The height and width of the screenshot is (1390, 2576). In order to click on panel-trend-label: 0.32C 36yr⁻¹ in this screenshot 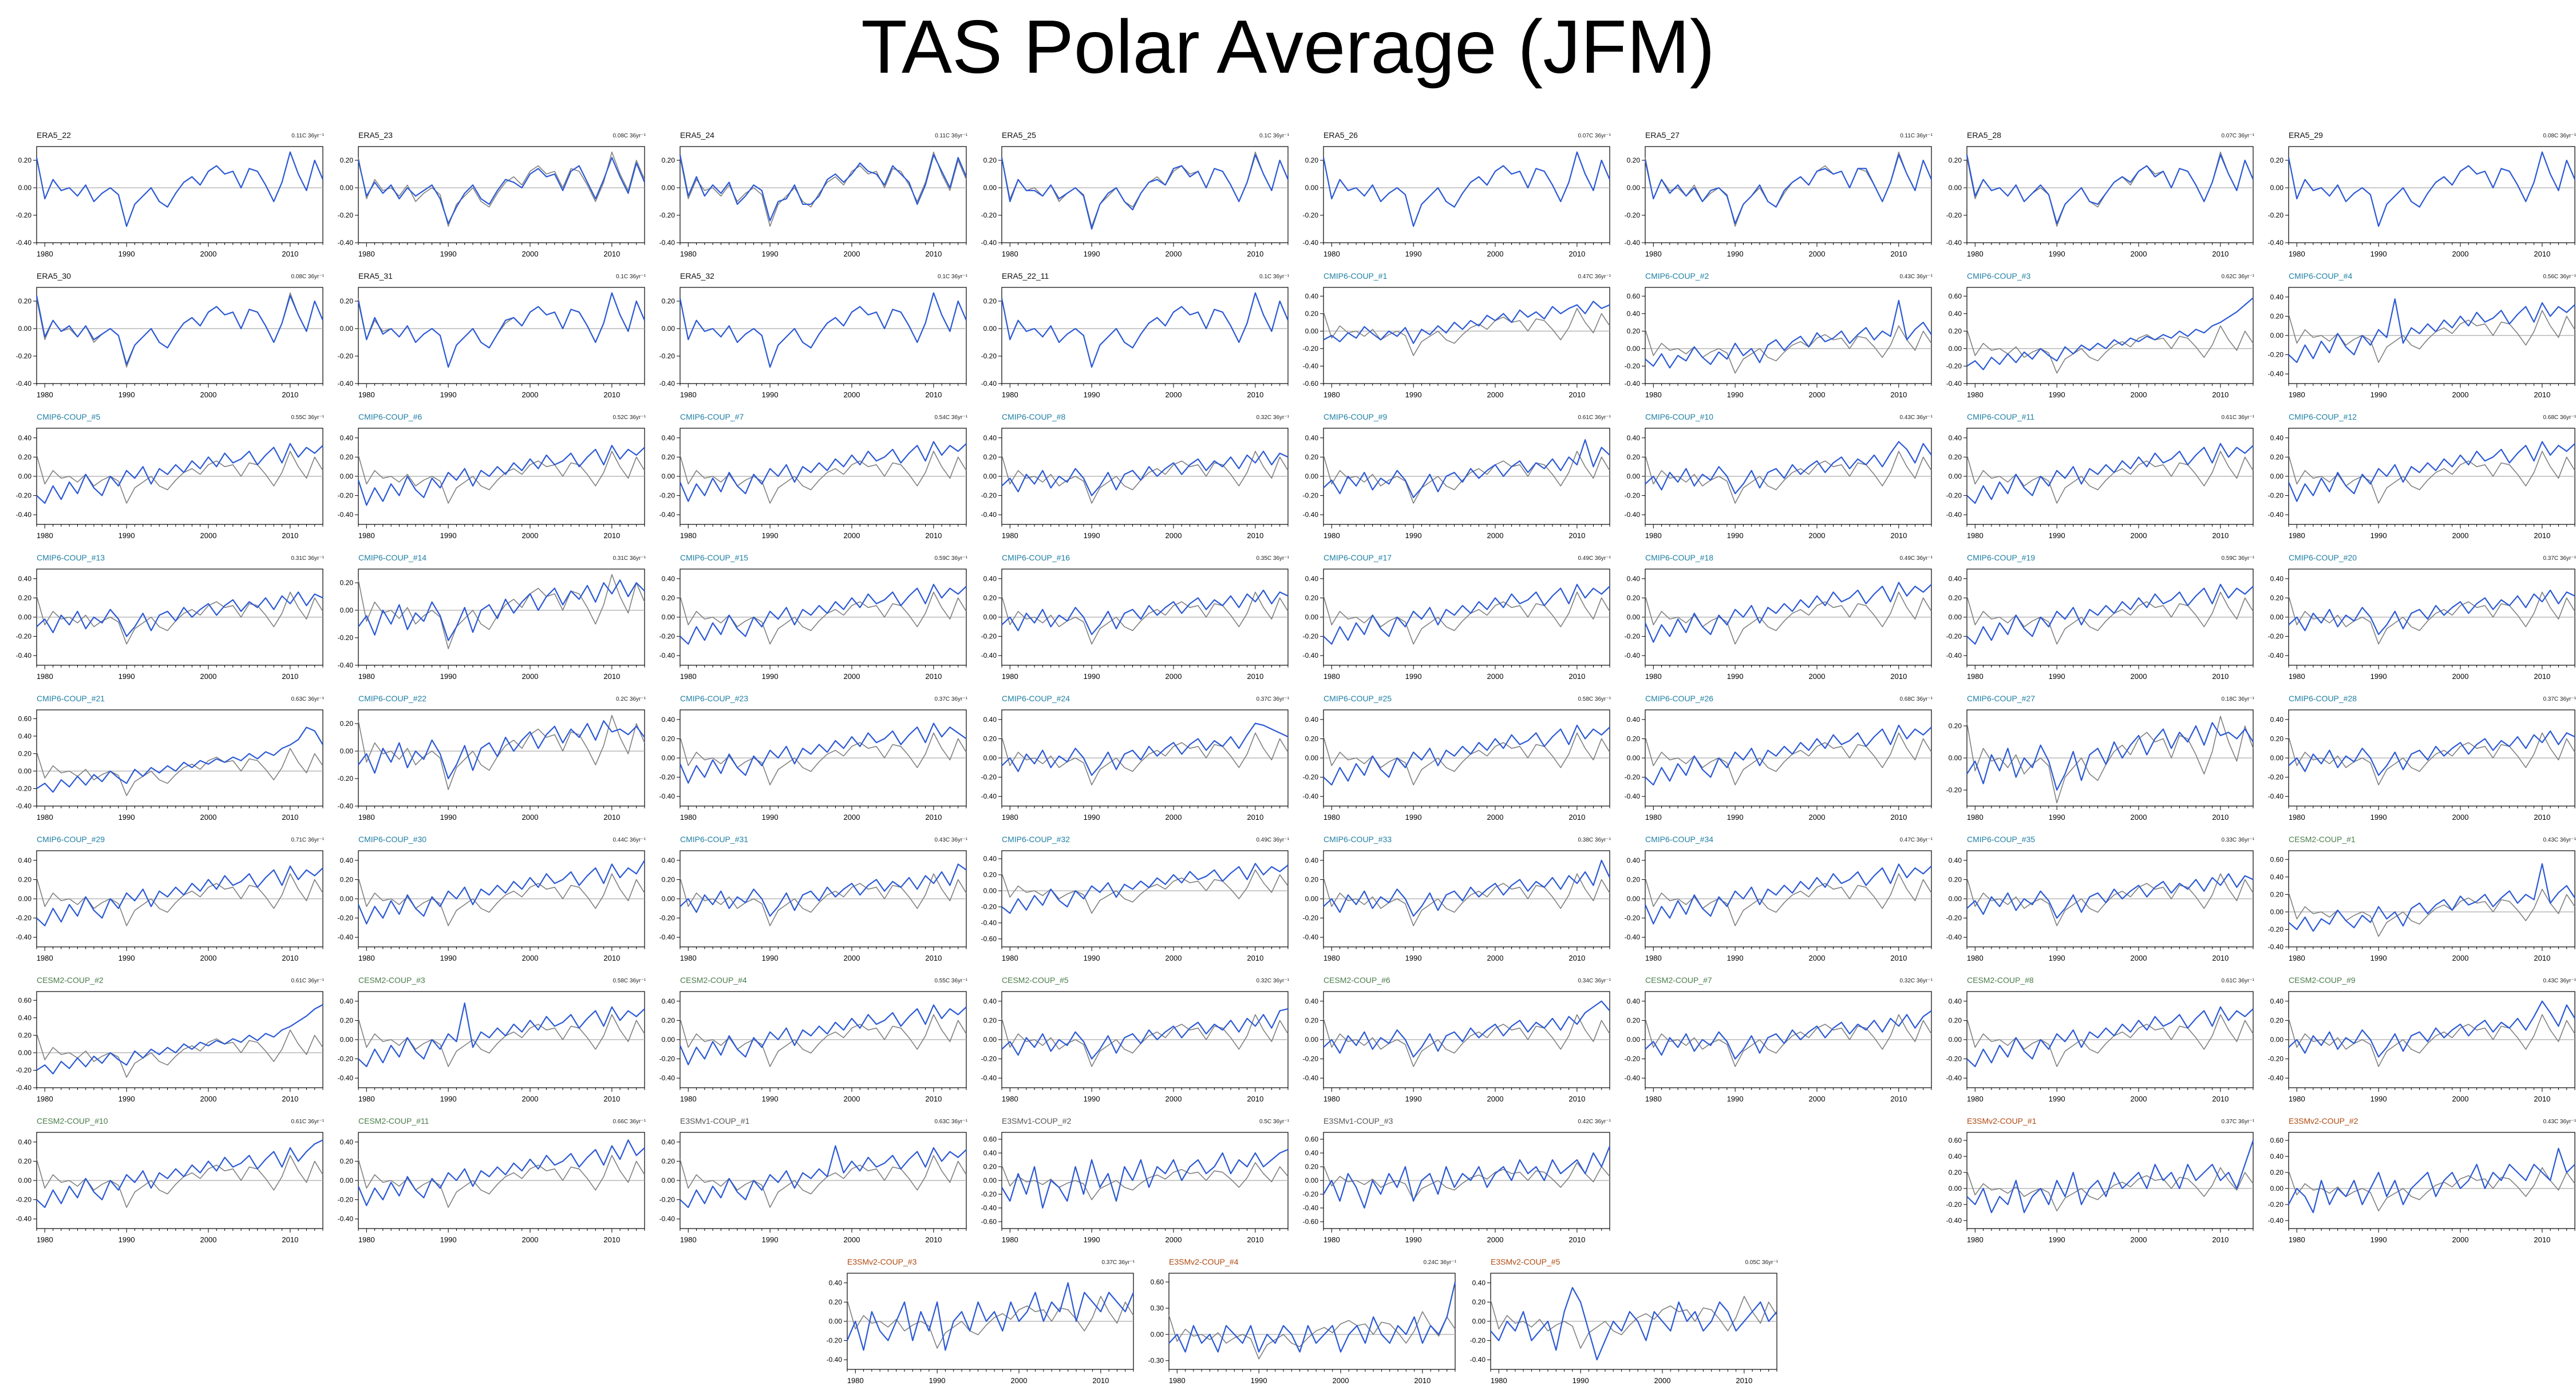, I will do `click(1272, 418)`.